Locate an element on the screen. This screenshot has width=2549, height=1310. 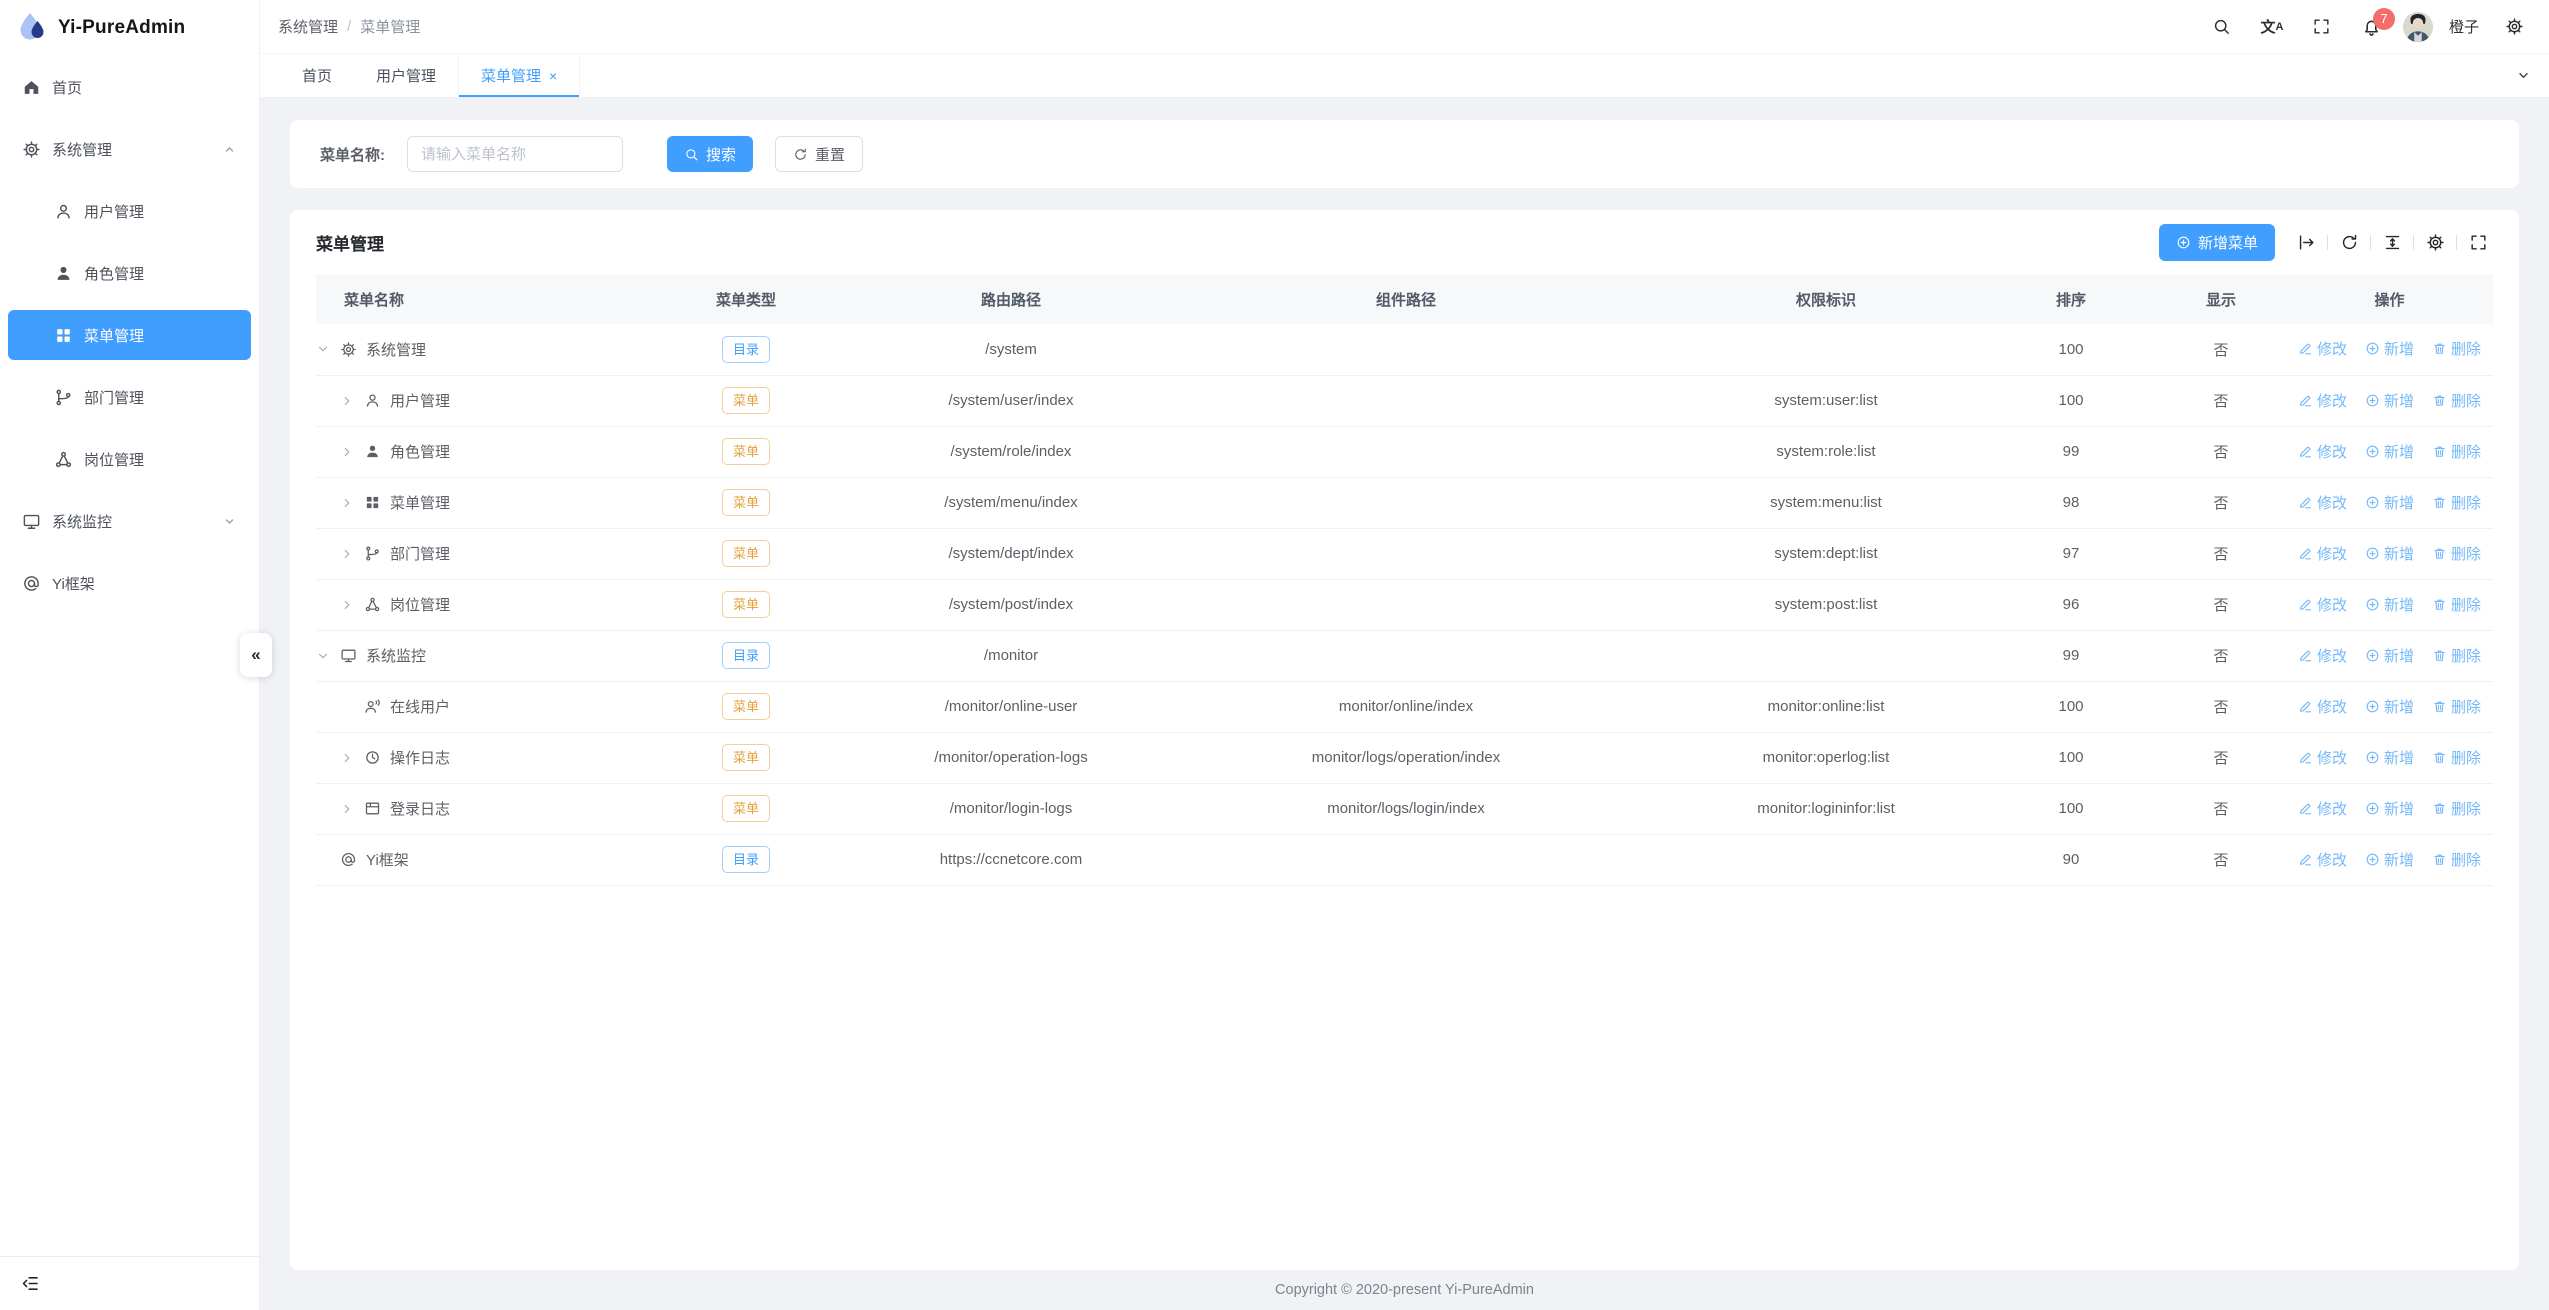
refresh-icon is located at coordinates (2349, 242).